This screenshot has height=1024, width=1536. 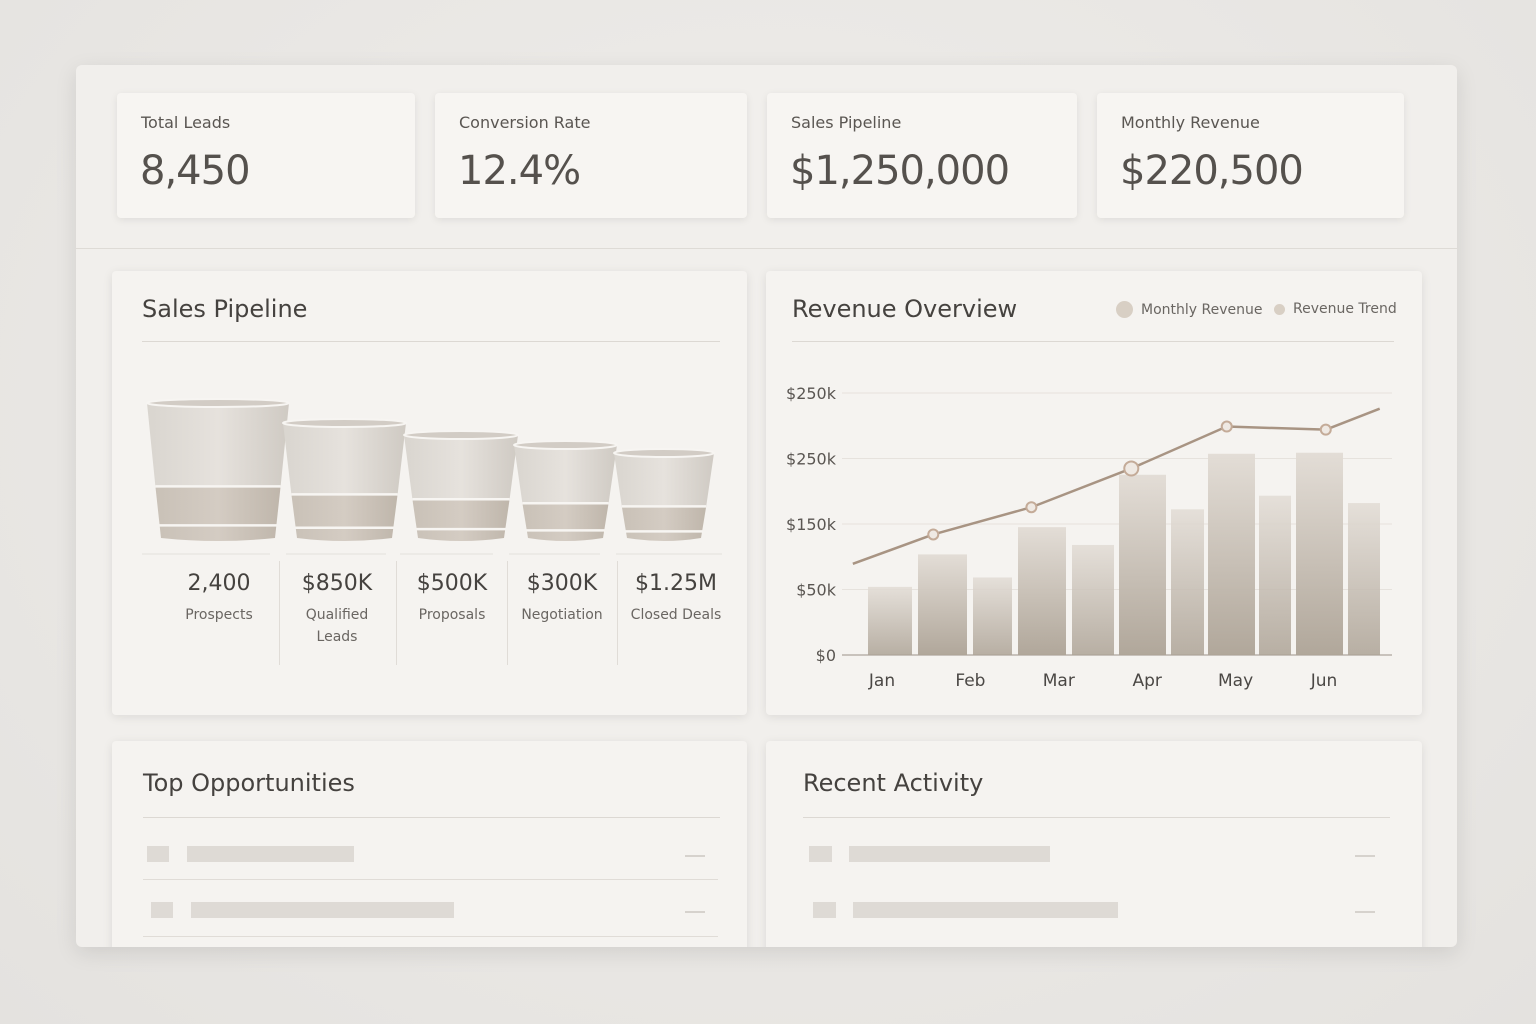 I want to click on legend-label: Revenue Trend, so click(x=1345, y=309).